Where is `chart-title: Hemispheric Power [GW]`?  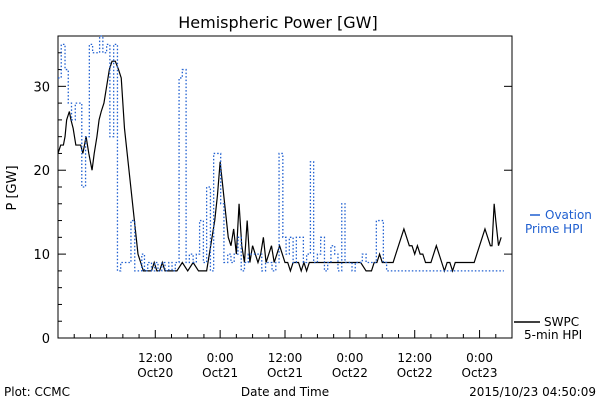
chart-title: Hemispheric Power [GW] is located at coordinates (277, 22).